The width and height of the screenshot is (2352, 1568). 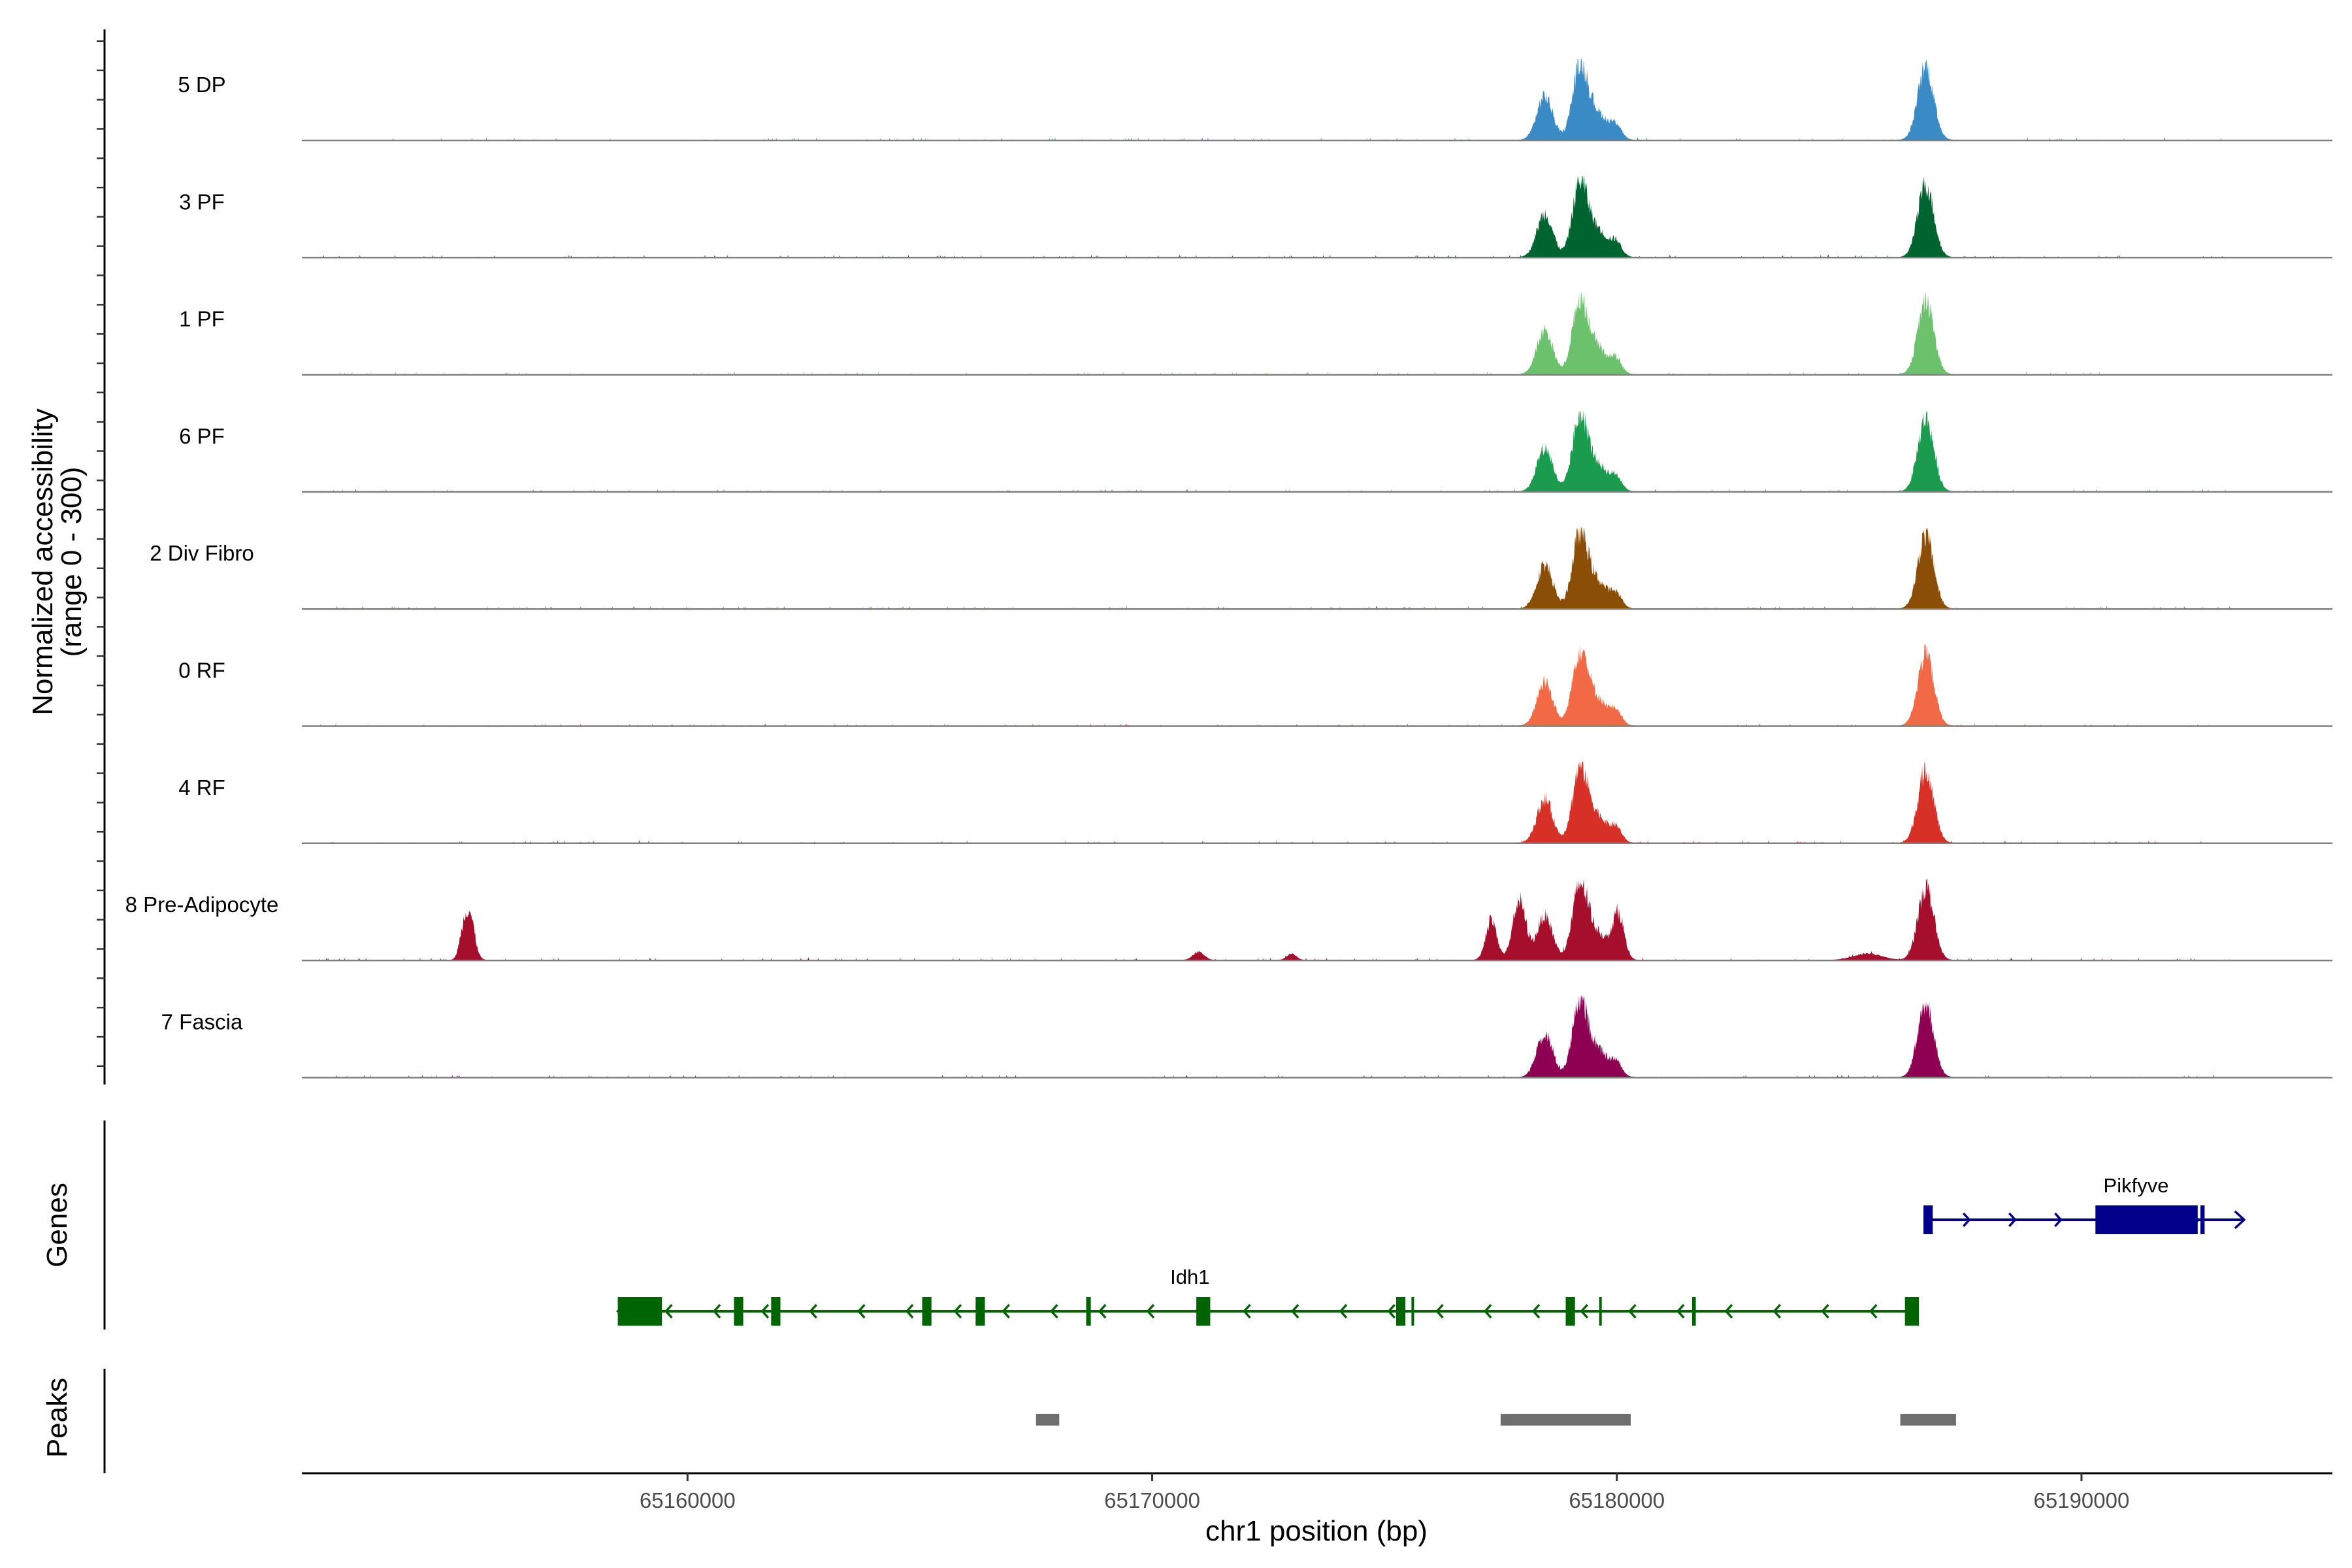 What do you see at coordinates (1496, 1420) in the screenshot?
I see `peaks-panel` at bounding box center [1496, 1420].